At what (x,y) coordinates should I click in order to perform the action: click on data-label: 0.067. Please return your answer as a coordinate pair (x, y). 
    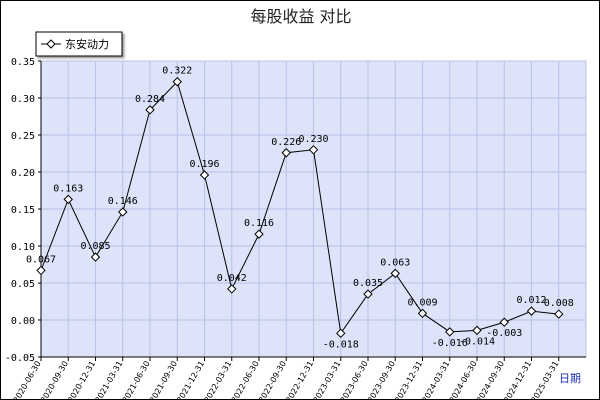
    Looking at the image, I should click on (41, 259).